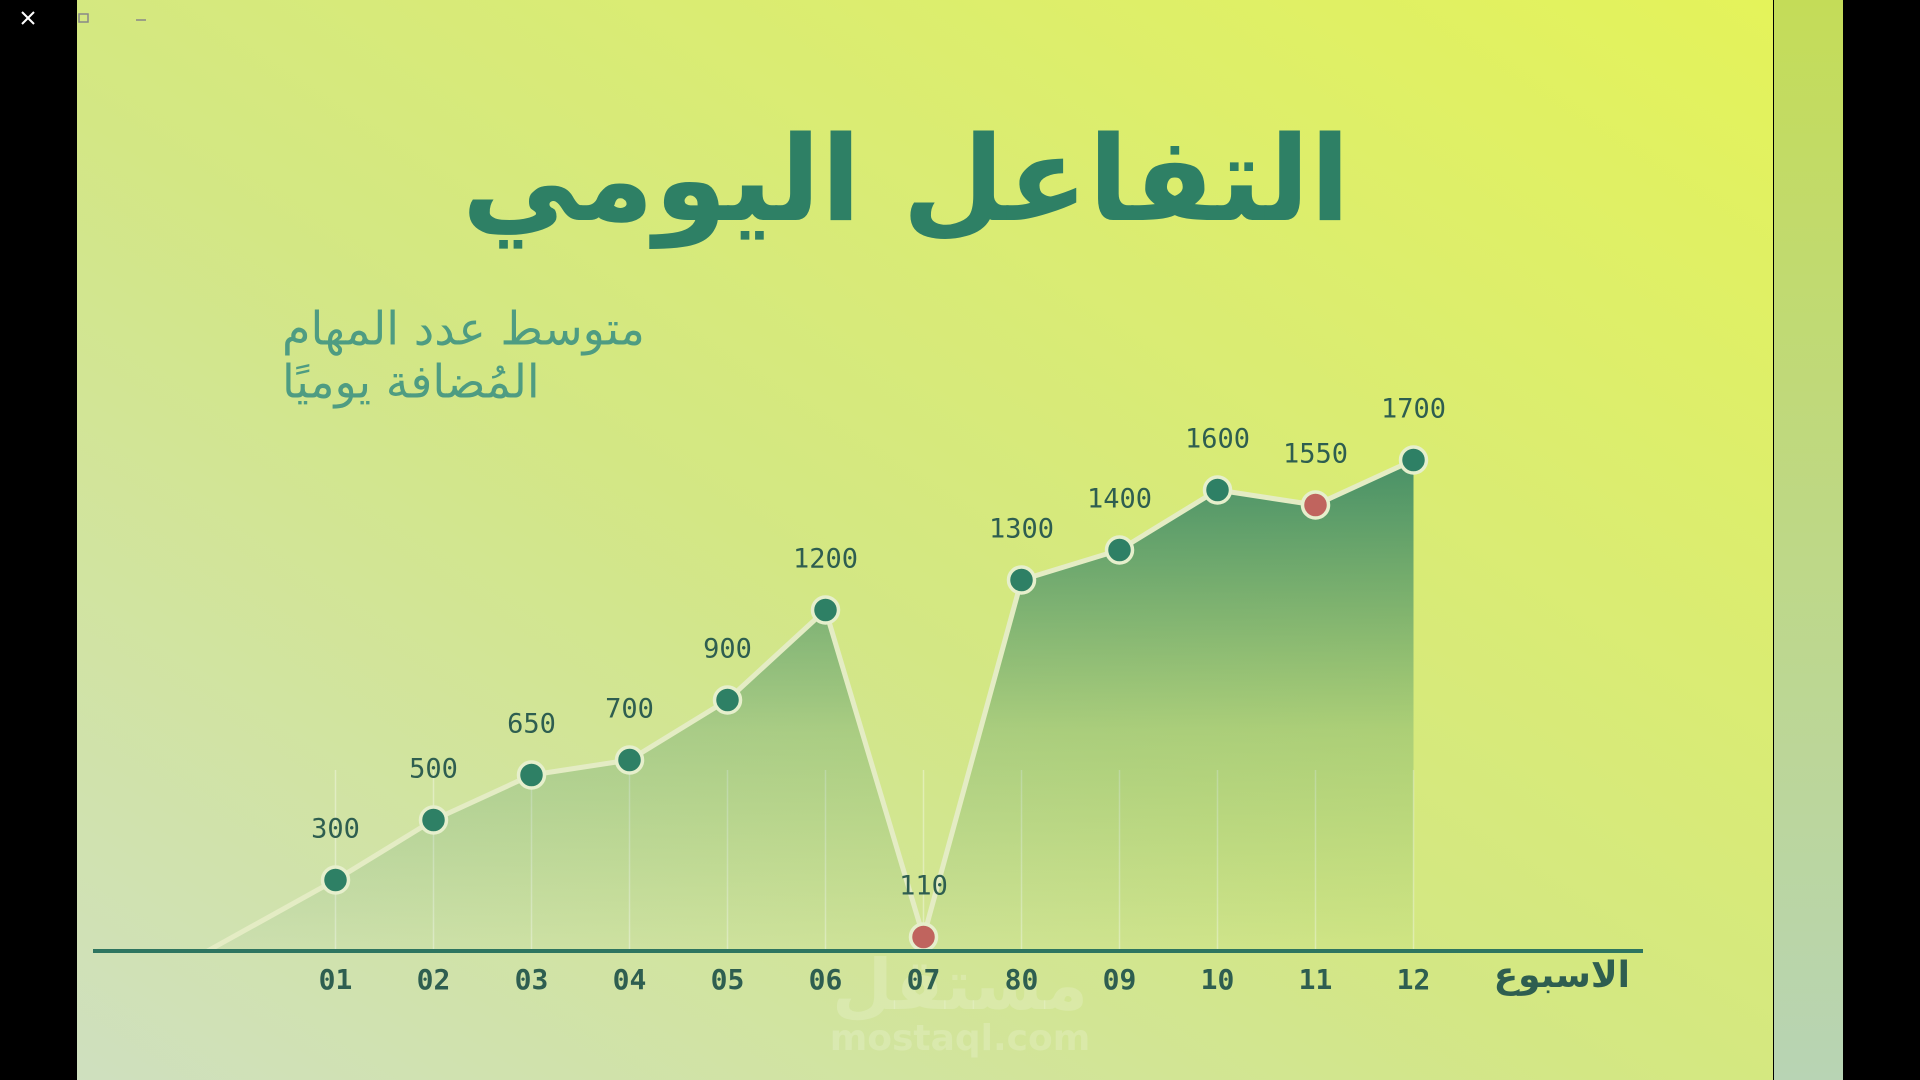 The width and height of the screenshot is (1920, 1080). What do you see at coordinates (335, 829) in the screenshot?
I see `value-label: 300` at bounding box center [335, 829].